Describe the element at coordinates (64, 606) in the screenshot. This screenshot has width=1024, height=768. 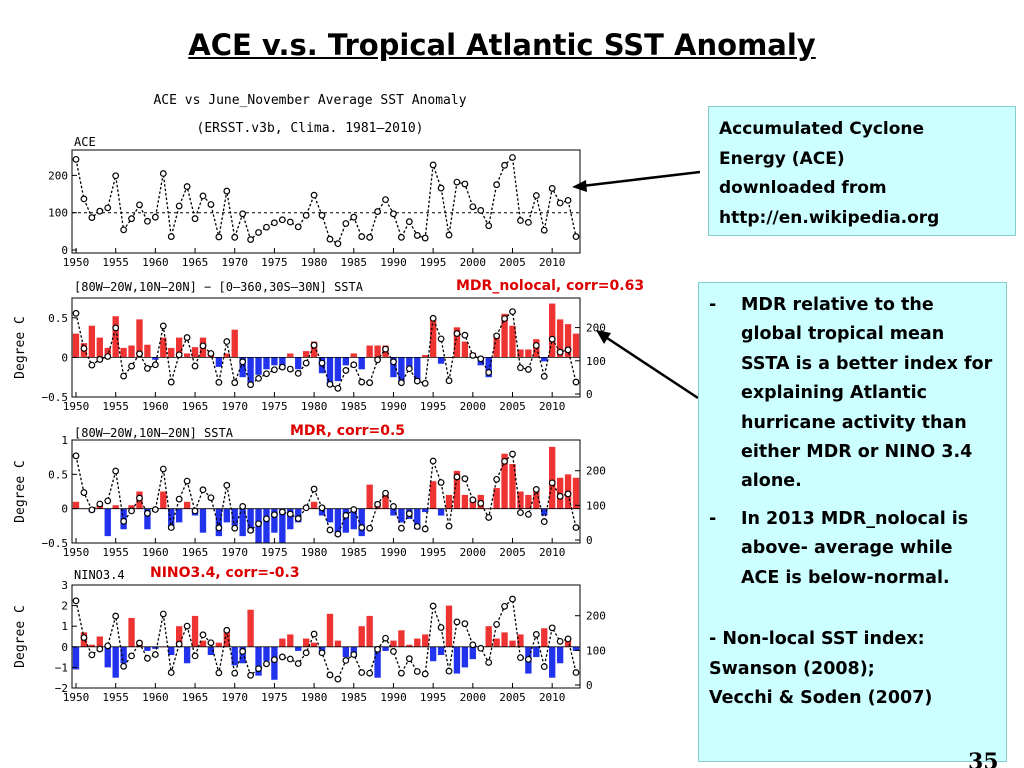
I see `y-tick-label: 2` at that location.